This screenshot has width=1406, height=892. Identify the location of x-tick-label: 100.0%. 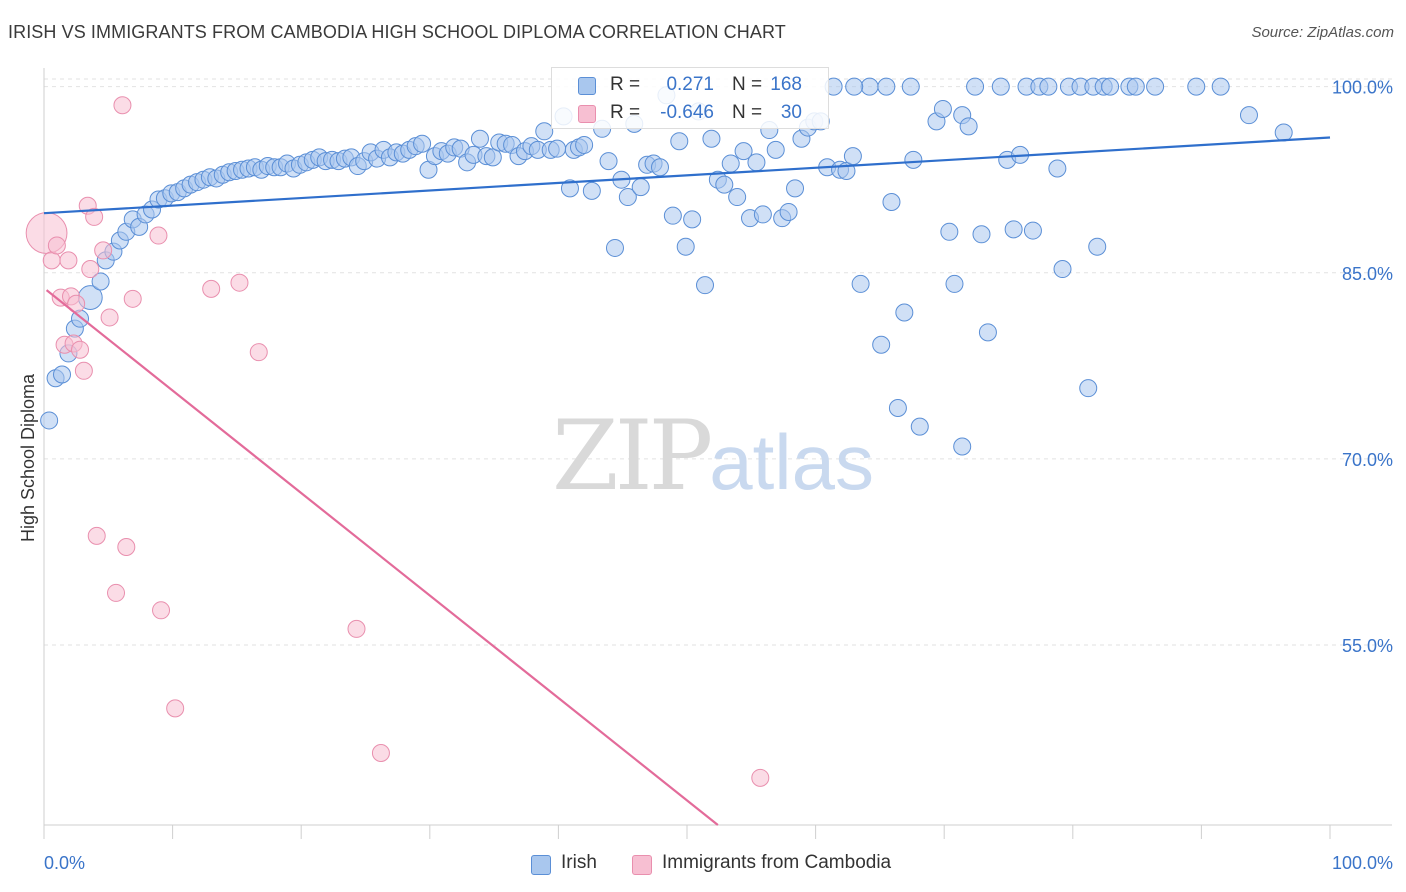
(1362, 863).